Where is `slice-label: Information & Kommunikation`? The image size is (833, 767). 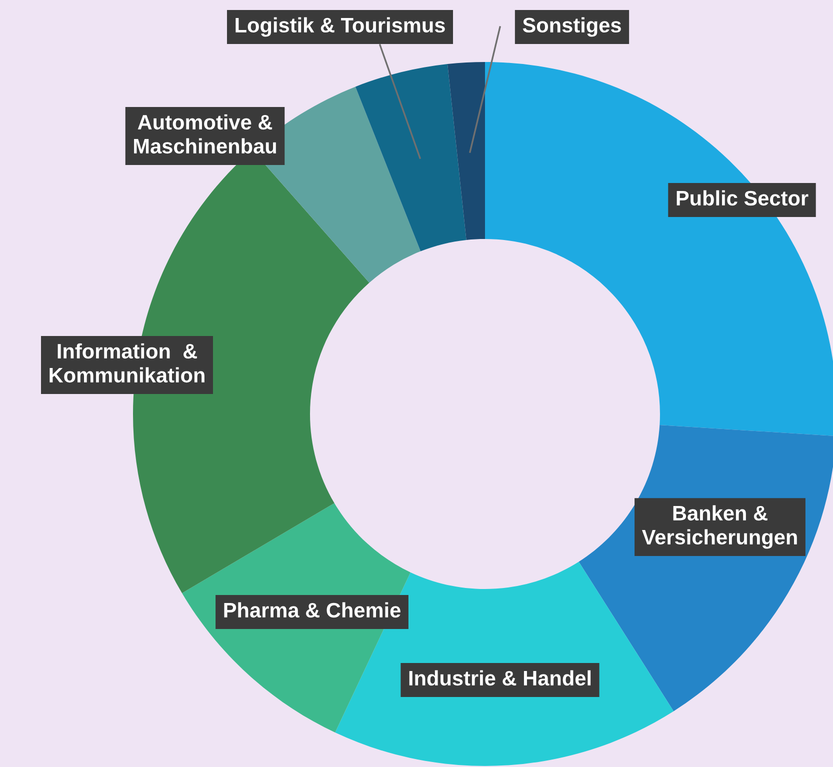
slice-label: Information & Kommunikation is located at coordinates (127, 363).